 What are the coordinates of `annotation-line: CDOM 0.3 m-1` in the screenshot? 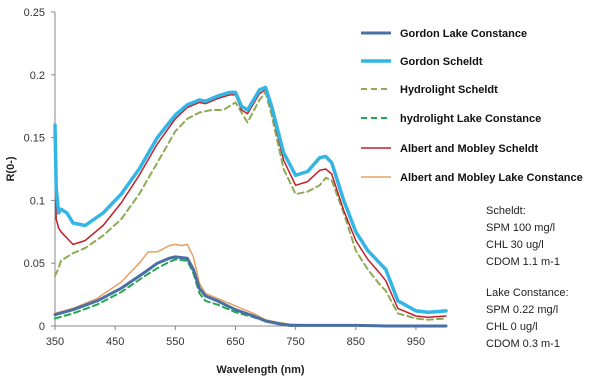 It's located at (523, 344).